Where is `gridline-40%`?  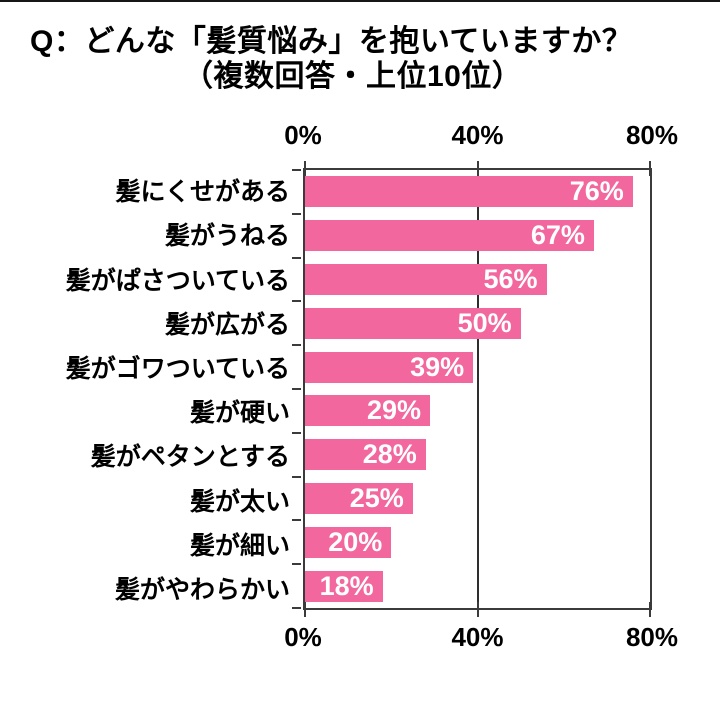
gridline-40% is located at coordinates (477, 389).